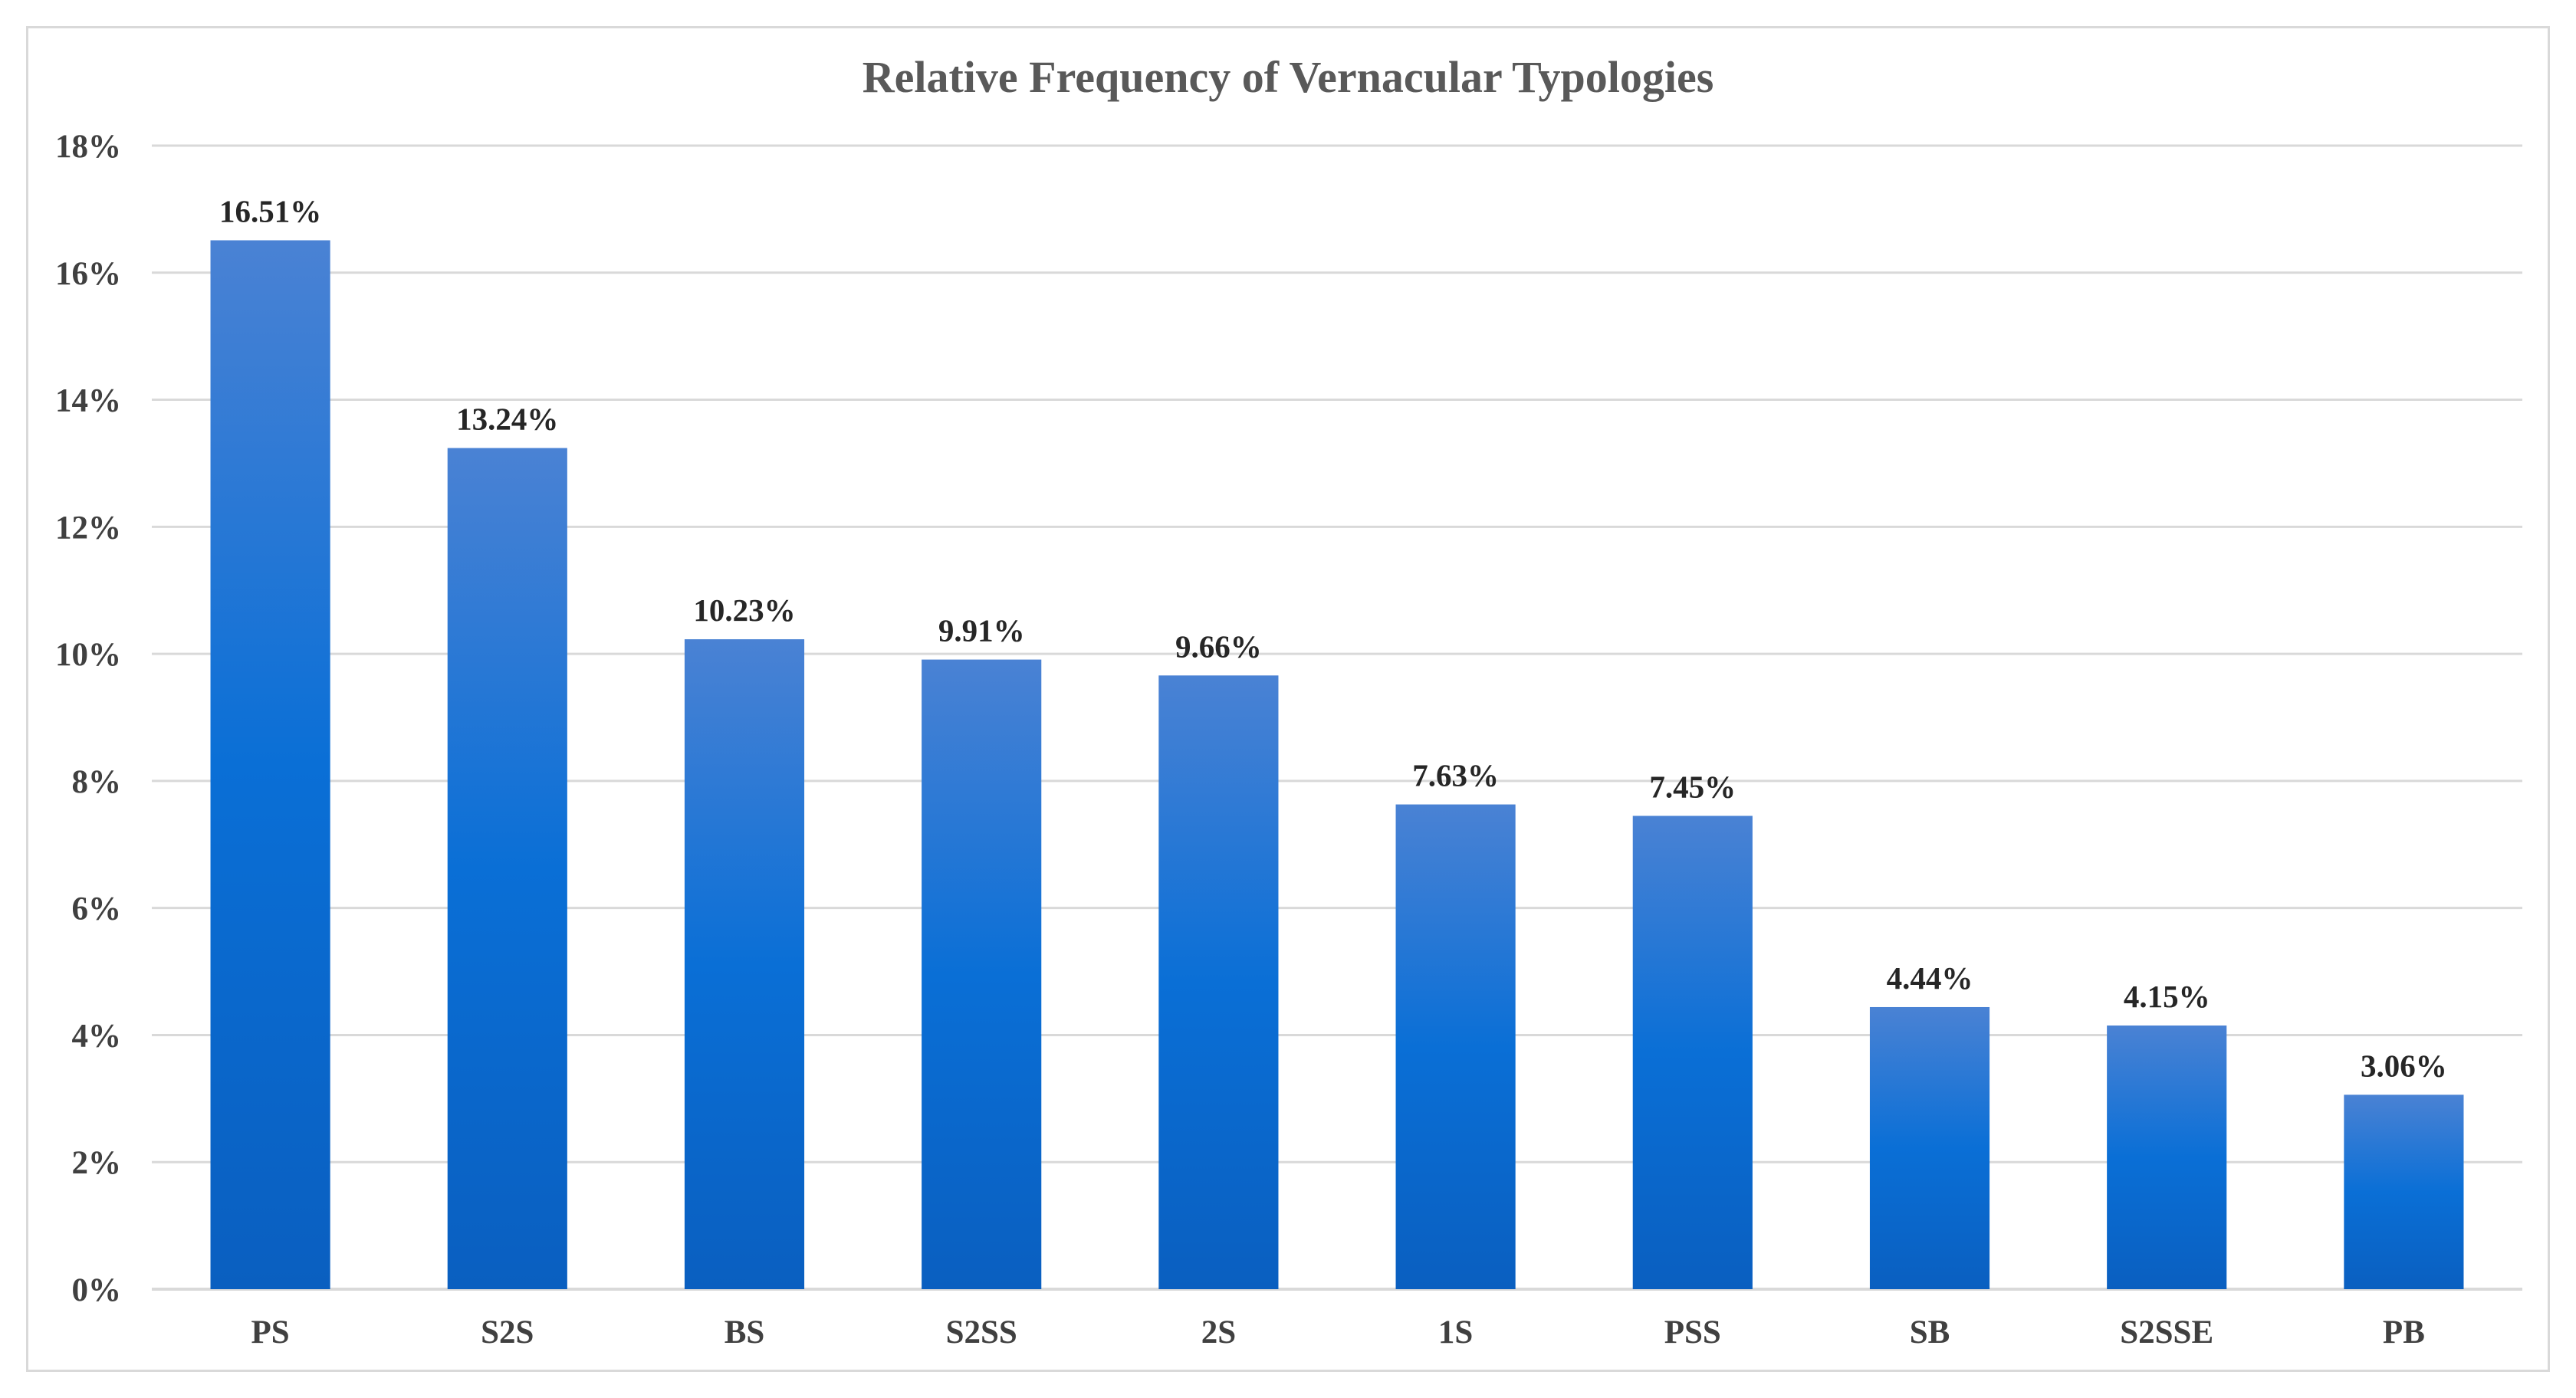  Describe the element at coordinates (981, 630) in the screenshot. I see `data-label: 9.91%` at that location.